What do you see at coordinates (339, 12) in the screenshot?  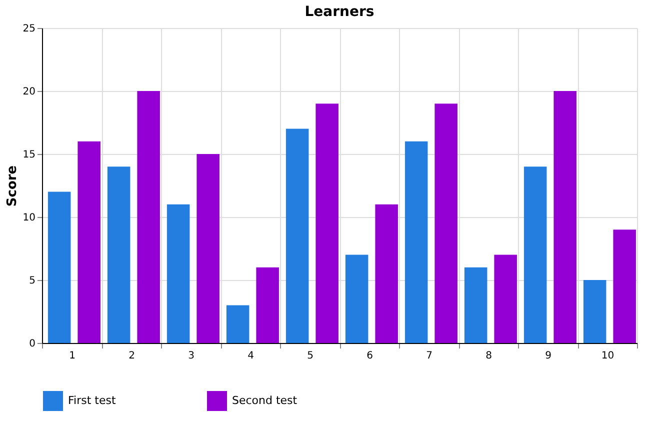 I see `chart-title: Learners` at bounding box center [339, 12].